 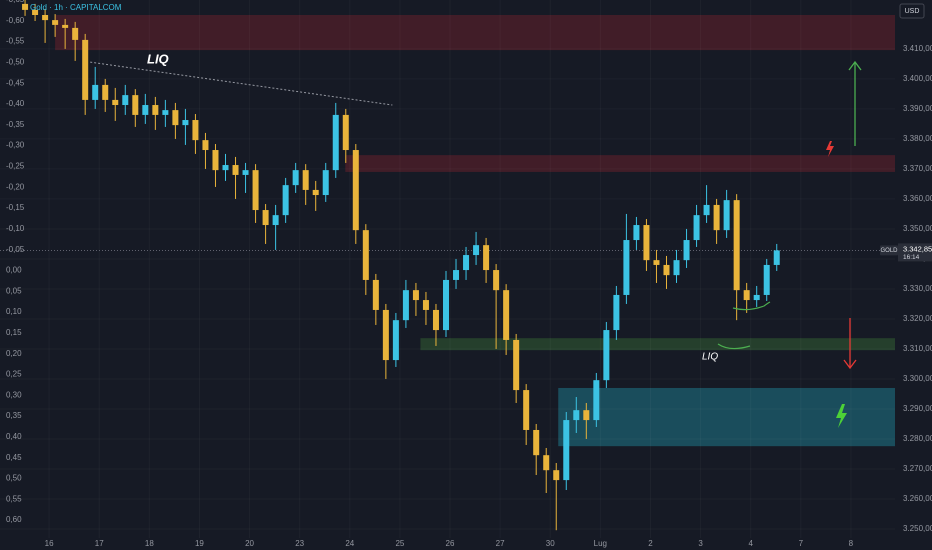 I want to click on y2-tick-label: 0,00, so click(x=14, y=270).